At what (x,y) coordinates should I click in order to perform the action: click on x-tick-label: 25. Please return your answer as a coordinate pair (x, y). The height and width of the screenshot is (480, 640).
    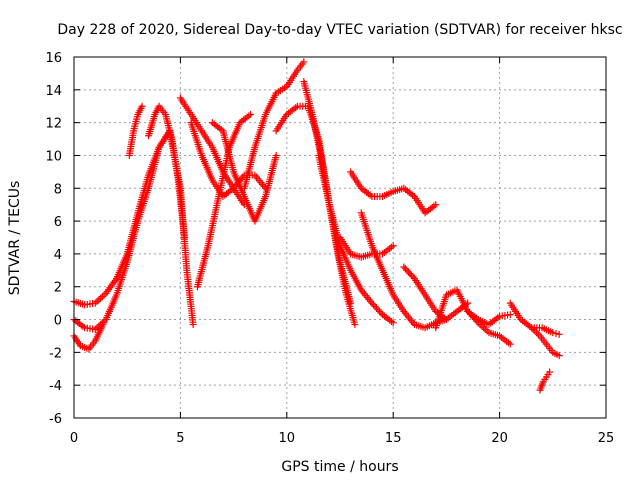
    Looking at the image, I should click on (606, 438).